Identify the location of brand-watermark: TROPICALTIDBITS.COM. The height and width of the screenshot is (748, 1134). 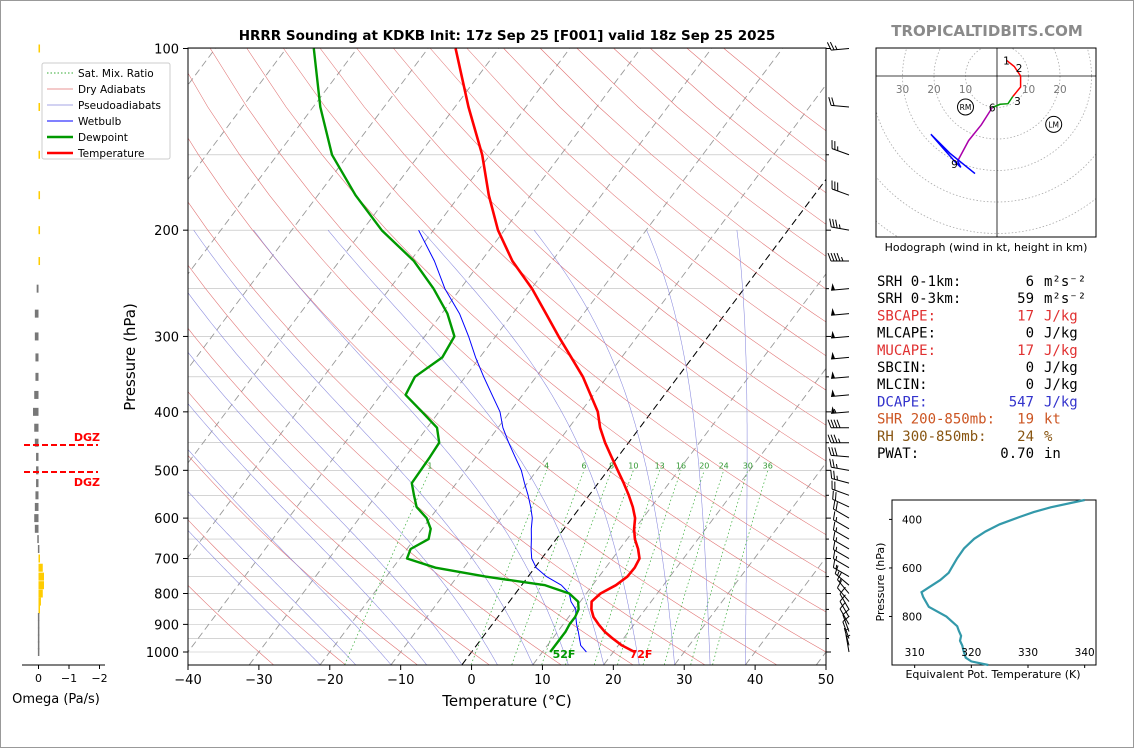
(987, 31).